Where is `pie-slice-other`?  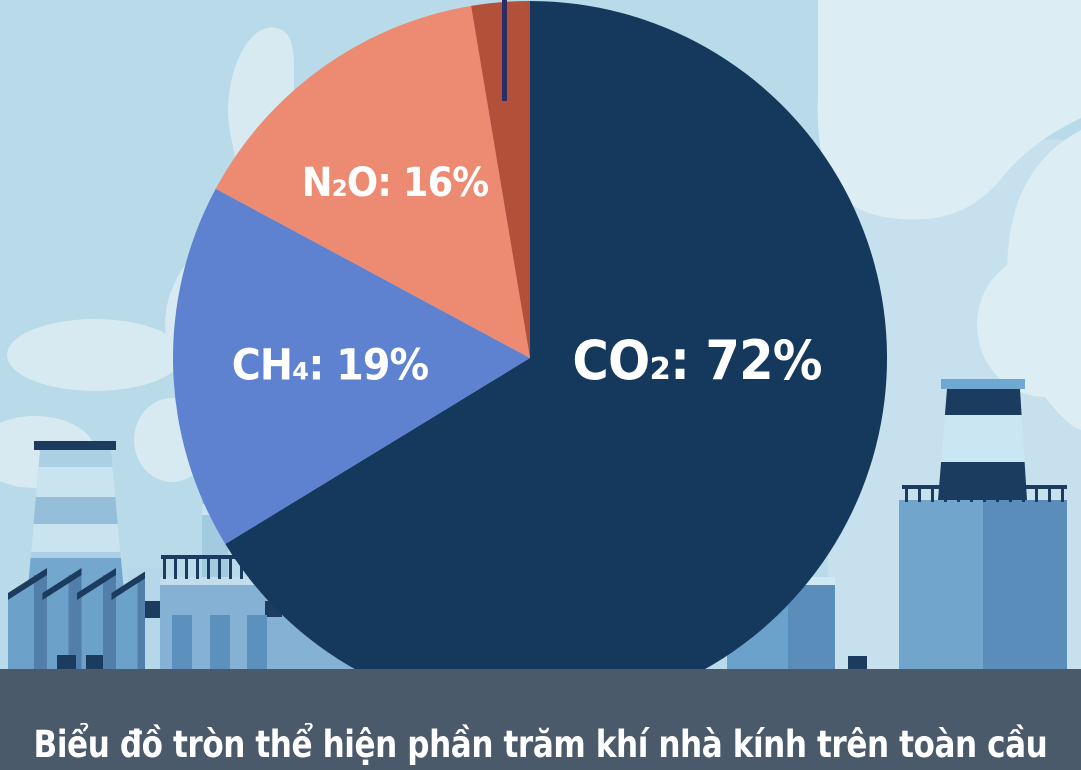 pie-slice-other is located at coordinates (500, 179).